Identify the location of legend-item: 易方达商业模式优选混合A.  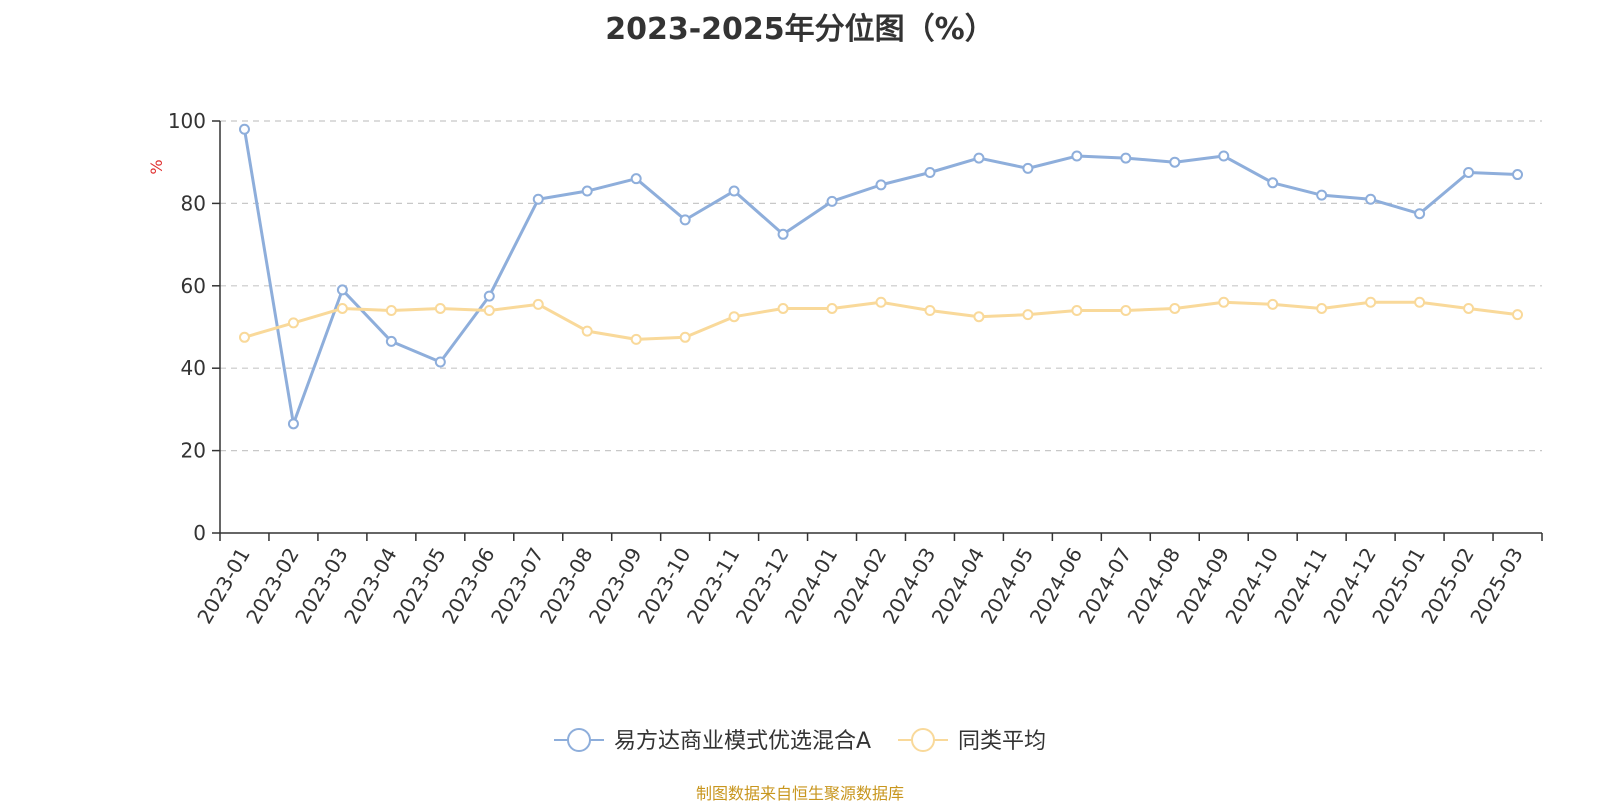
(712, 741).